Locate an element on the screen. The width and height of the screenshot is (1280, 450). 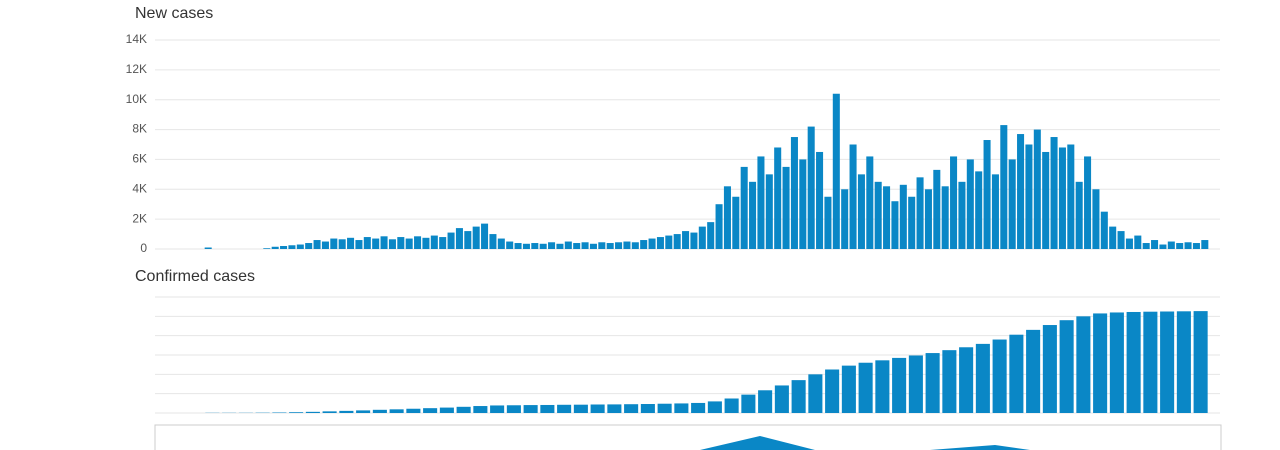
y-tick-label: 6K is located at coordinates (139, 159).